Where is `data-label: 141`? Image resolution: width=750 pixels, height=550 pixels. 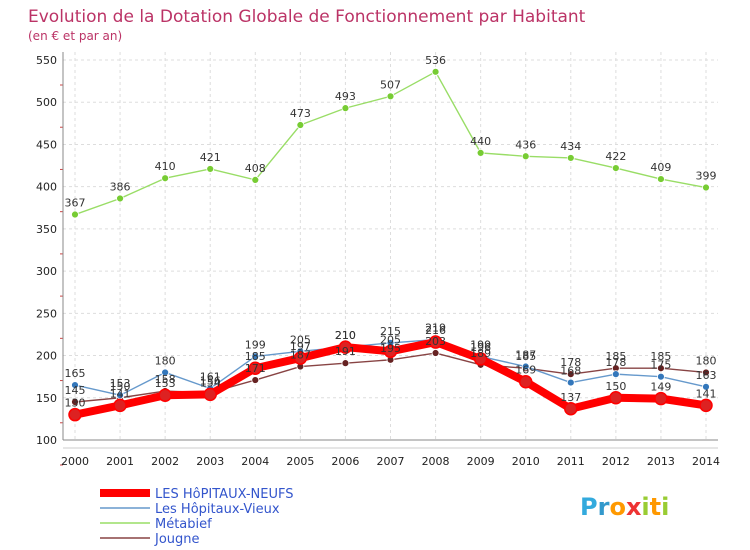
data-label: 141 is located at coordinates (706, 393).